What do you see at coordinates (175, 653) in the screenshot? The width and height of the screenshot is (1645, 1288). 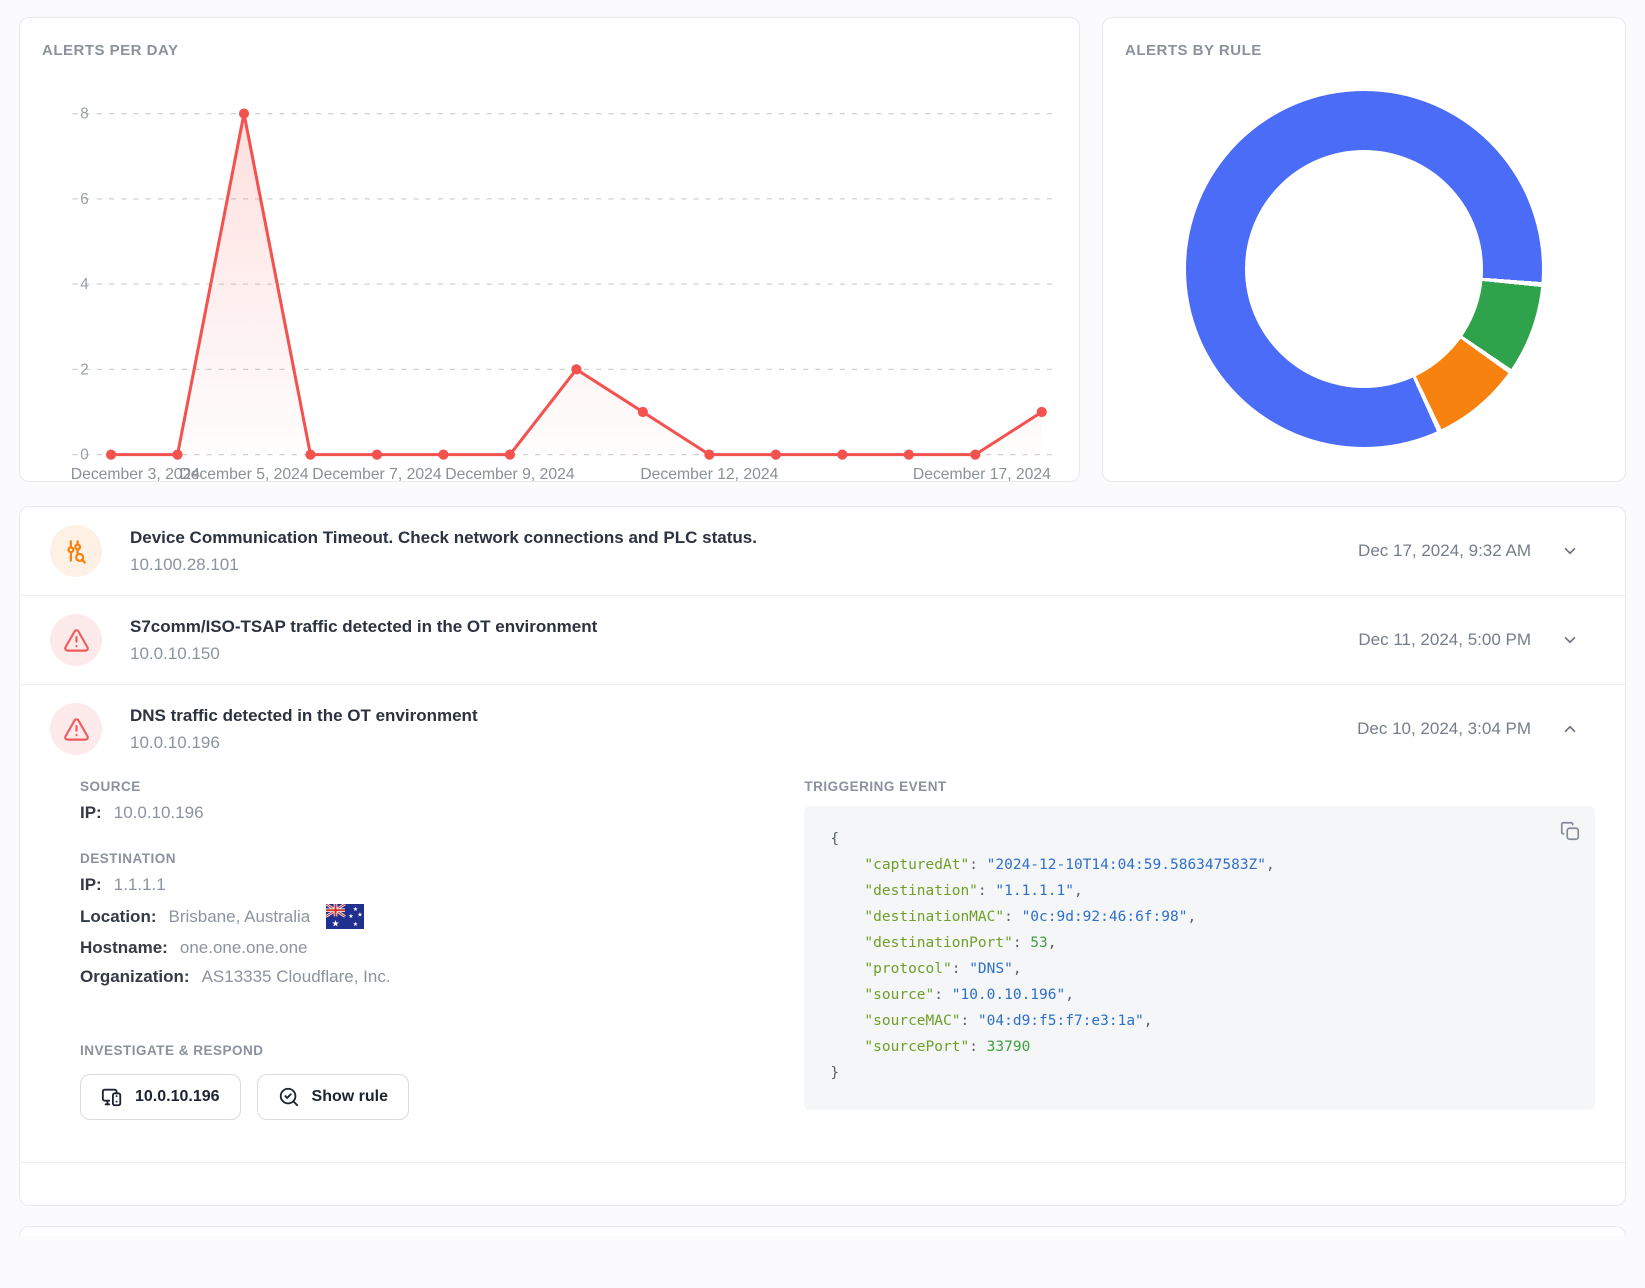 I see `alert-ip: 10.0.10.150` at bounding box center [175, 653].